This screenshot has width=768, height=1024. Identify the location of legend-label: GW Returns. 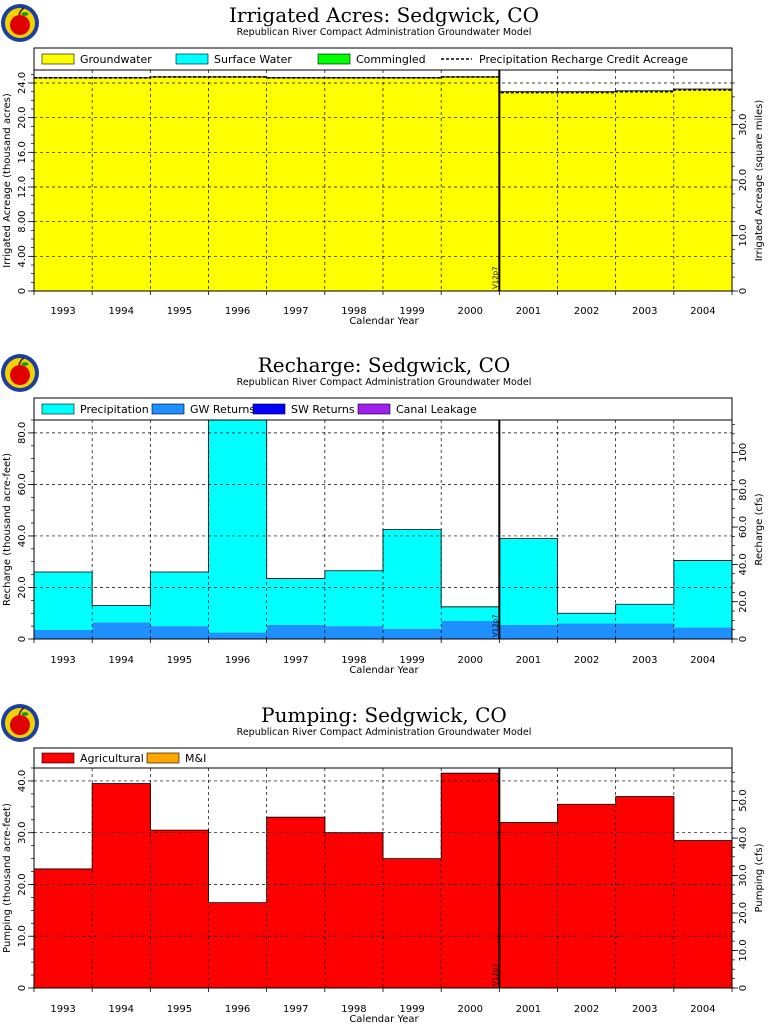
(222, 409).